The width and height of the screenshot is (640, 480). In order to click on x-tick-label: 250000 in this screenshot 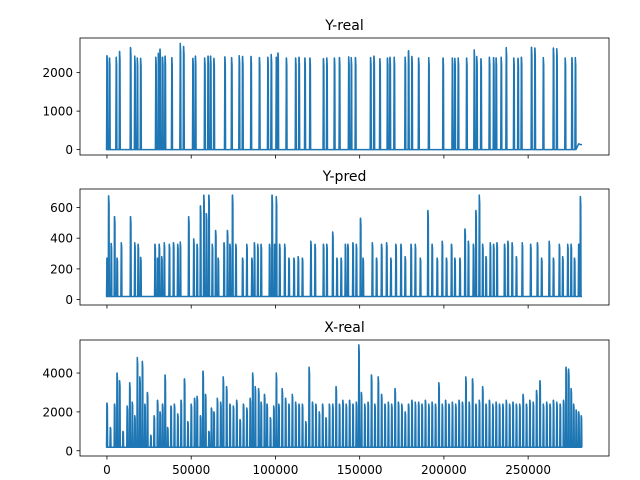, I will do `click(528, 470)`.